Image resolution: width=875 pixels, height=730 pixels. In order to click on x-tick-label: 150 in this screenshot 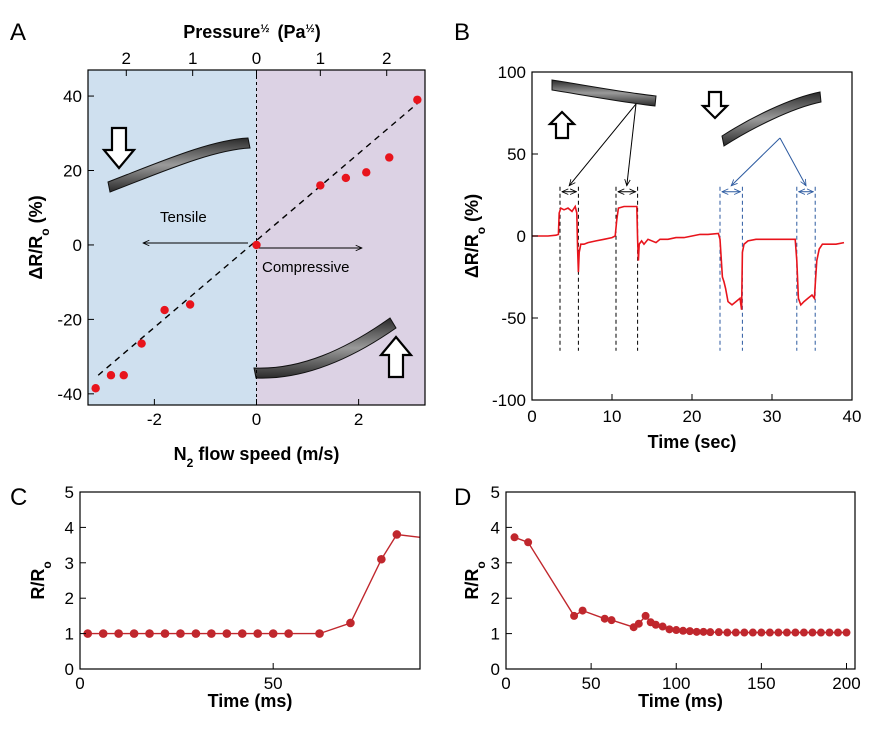, I will do `click(761, 683)`.